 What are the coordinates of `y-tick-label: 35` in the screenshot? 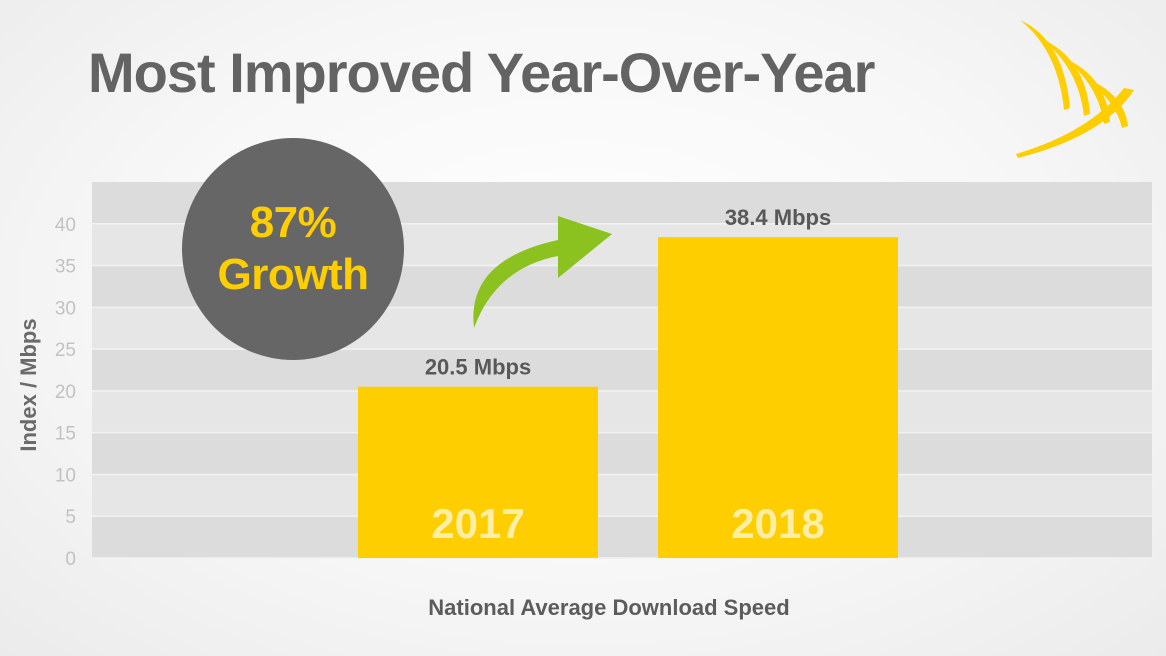 It's located at (65, 267).